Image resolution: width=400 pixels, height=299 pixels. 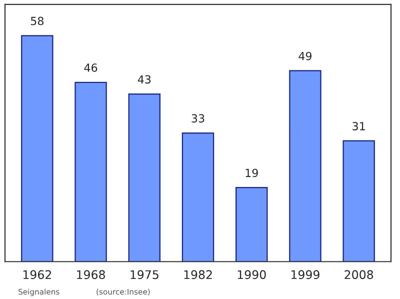 I want to click on data-label: 43, so click(x=144, y=79).